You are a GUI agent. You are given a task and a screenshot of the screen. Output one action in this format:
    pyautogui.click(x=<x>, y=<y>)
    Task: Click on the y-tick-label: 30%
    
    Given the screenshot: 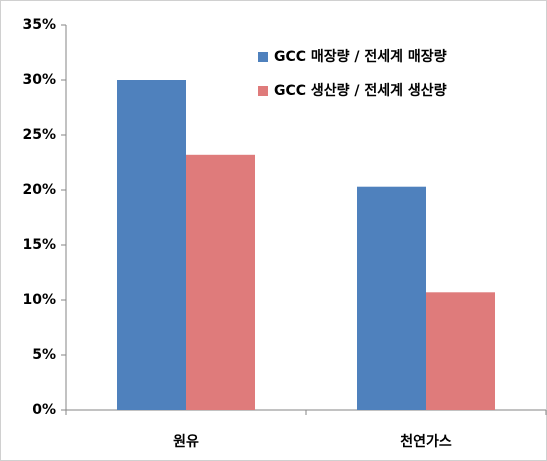 What is the action you would take?
    pyautogui.click(x=39, y=80)
    